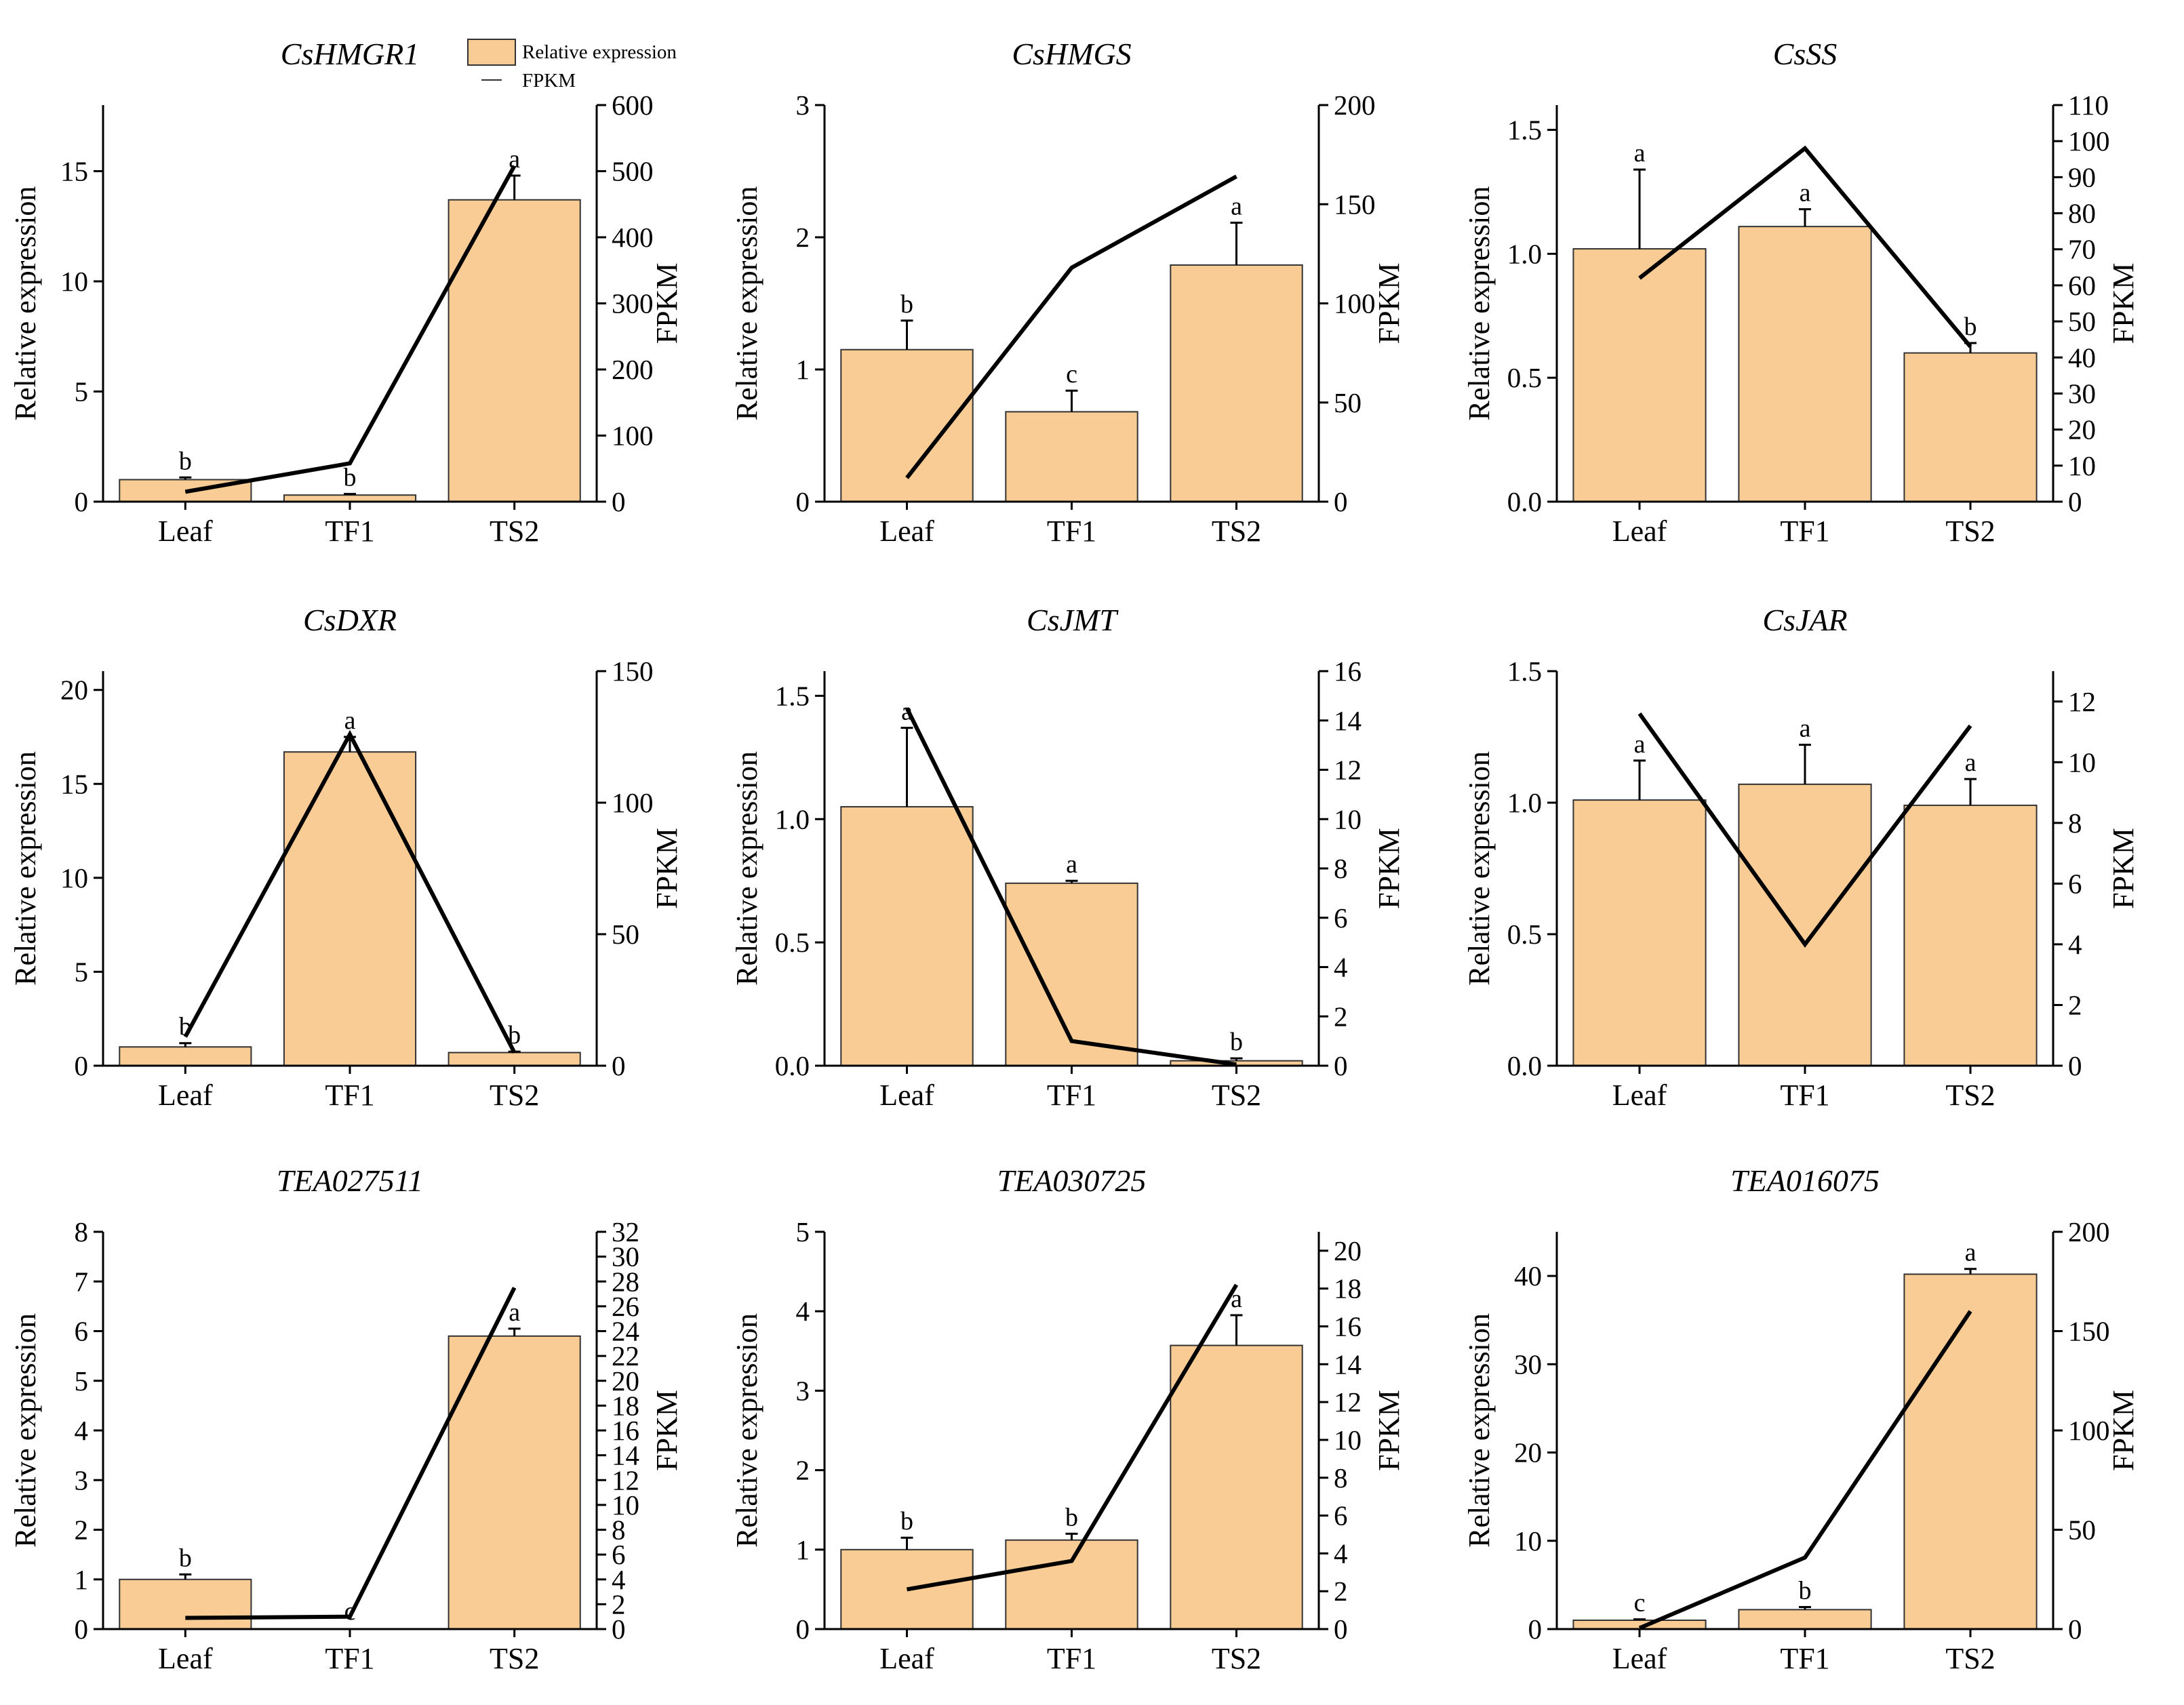 The height and width of the screenshot is (1705, 2184). What do you see at coordinates (82, 1281) in the screenshot?
I see `y-left-tick-label: 7` at bounding box center [82, 1281].